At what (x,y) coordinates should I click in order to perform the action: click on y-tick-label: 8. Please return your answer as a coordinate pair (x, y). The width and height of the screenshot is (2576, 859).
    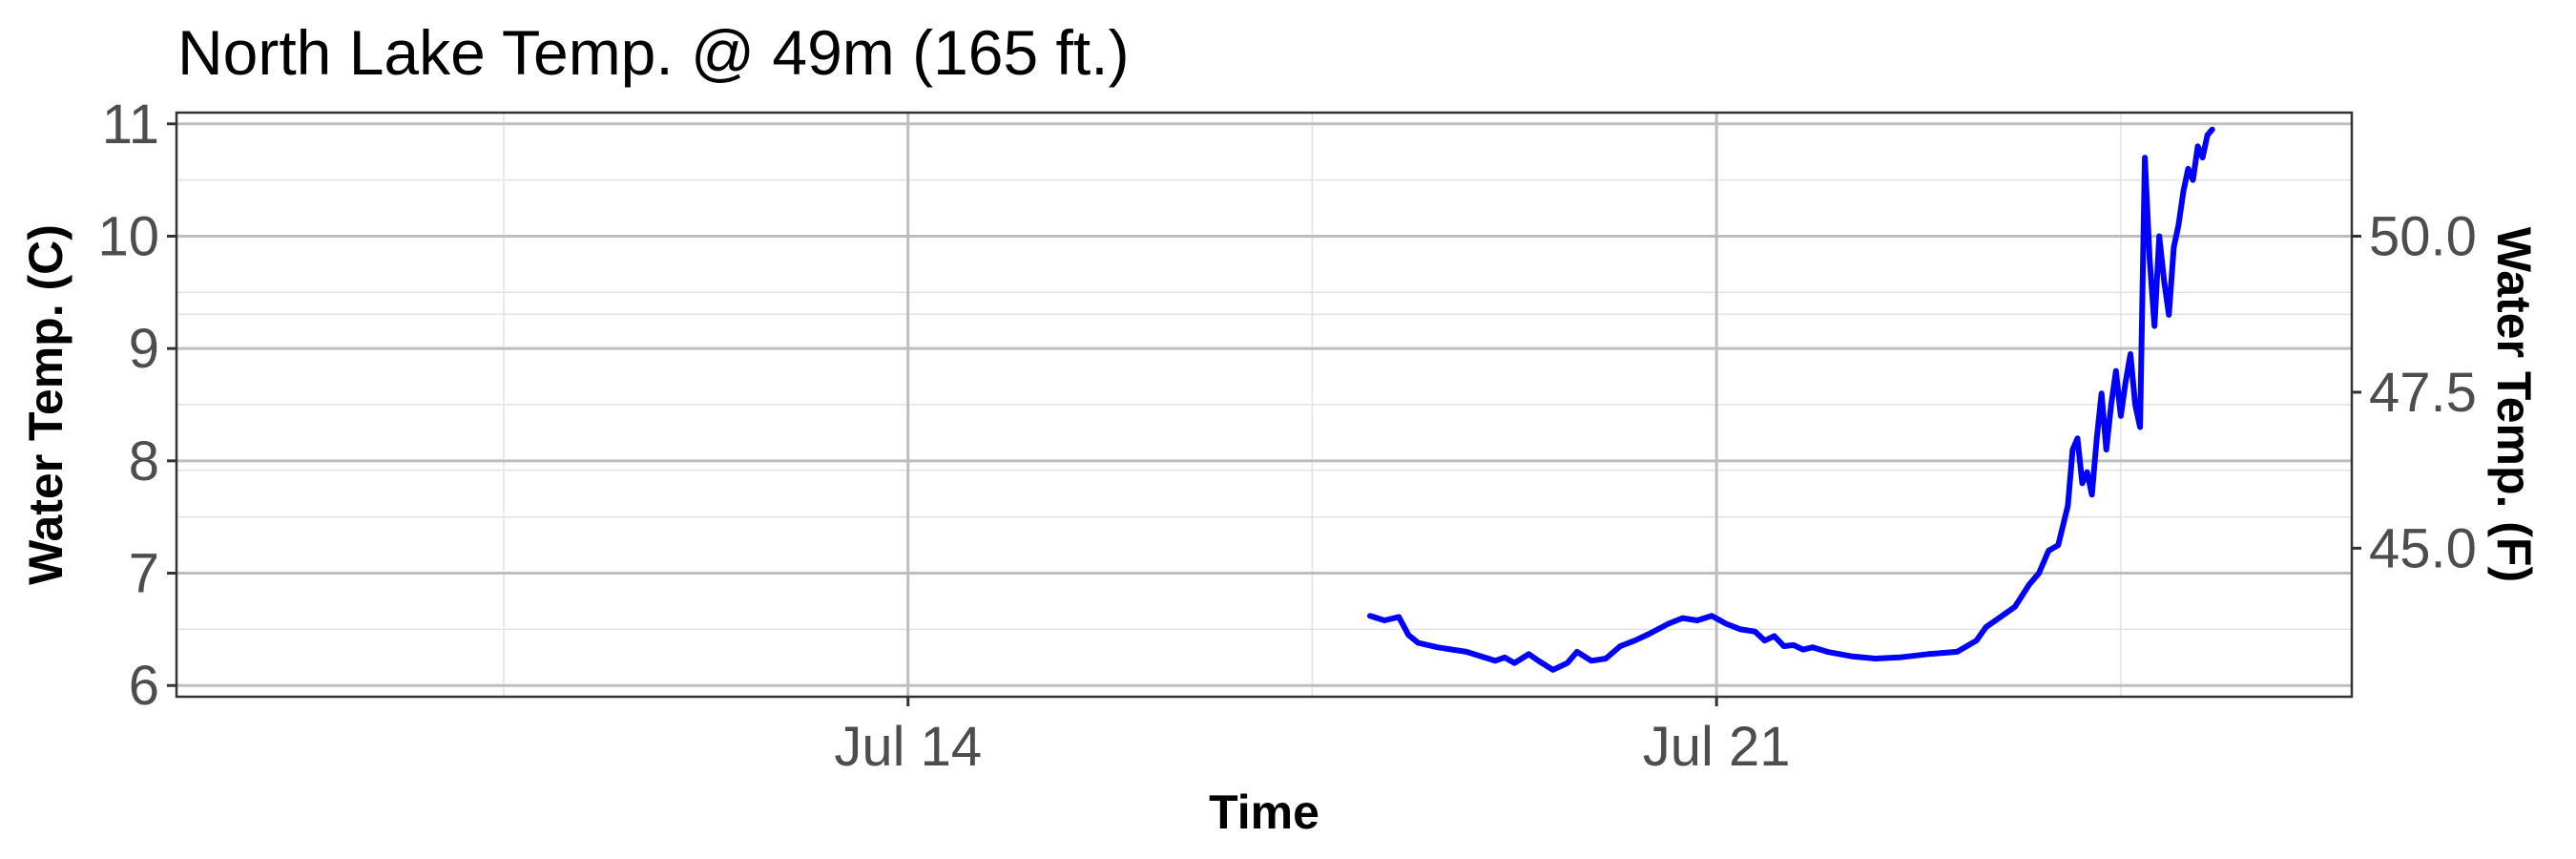
    Looking at the image, I should click on (144, 461).